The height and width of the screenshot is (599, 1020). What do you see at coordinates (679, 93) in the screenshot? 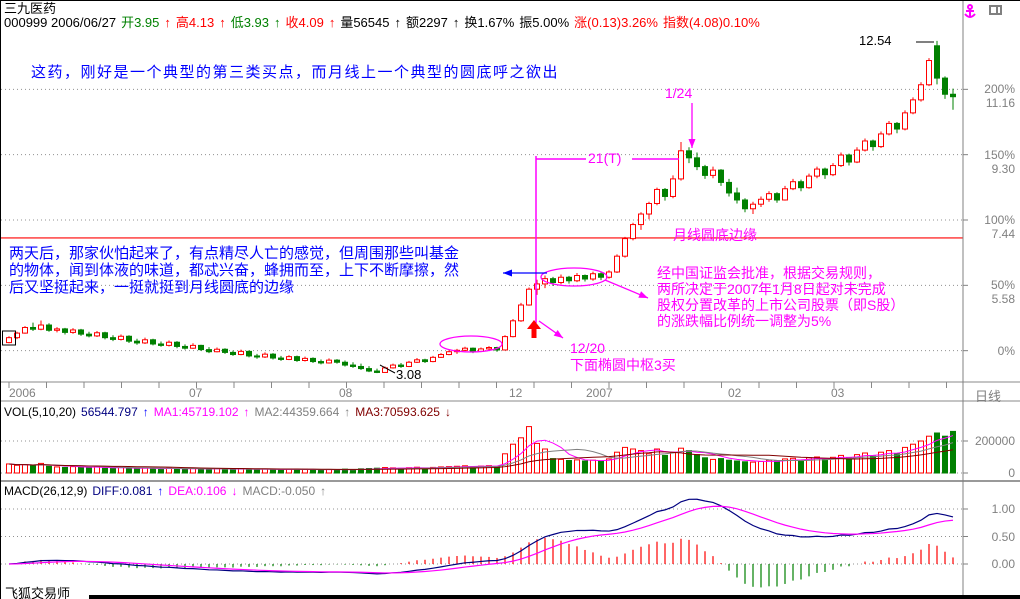
I see `date-label-0124: 1/24` at bounding box center [679, 93].